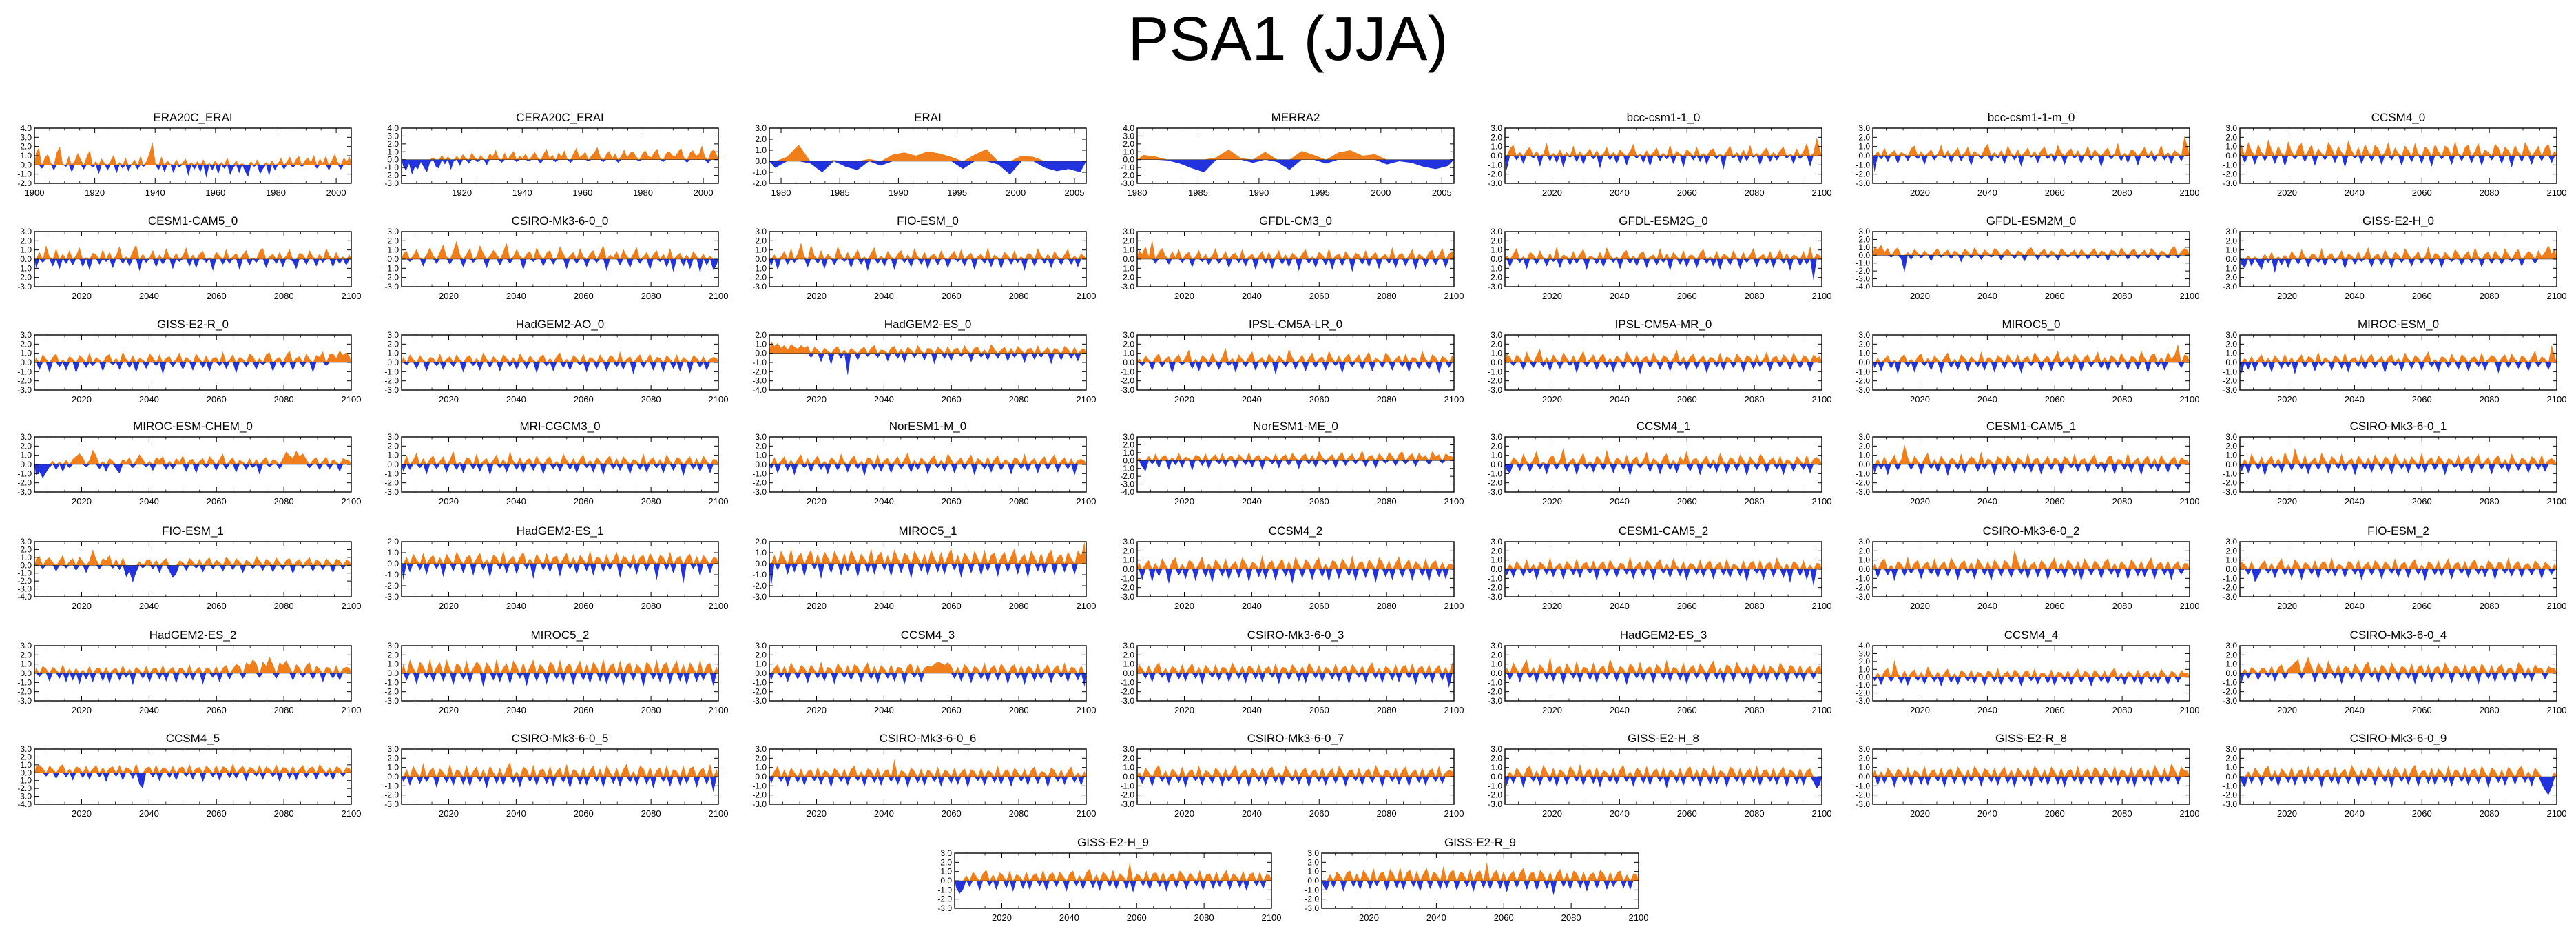 Image resolution: width=2576 pixels, height=931 pixels. I want to click on panel-title: CSIRO-Mk3-6-0_1, so click(2398, 426).